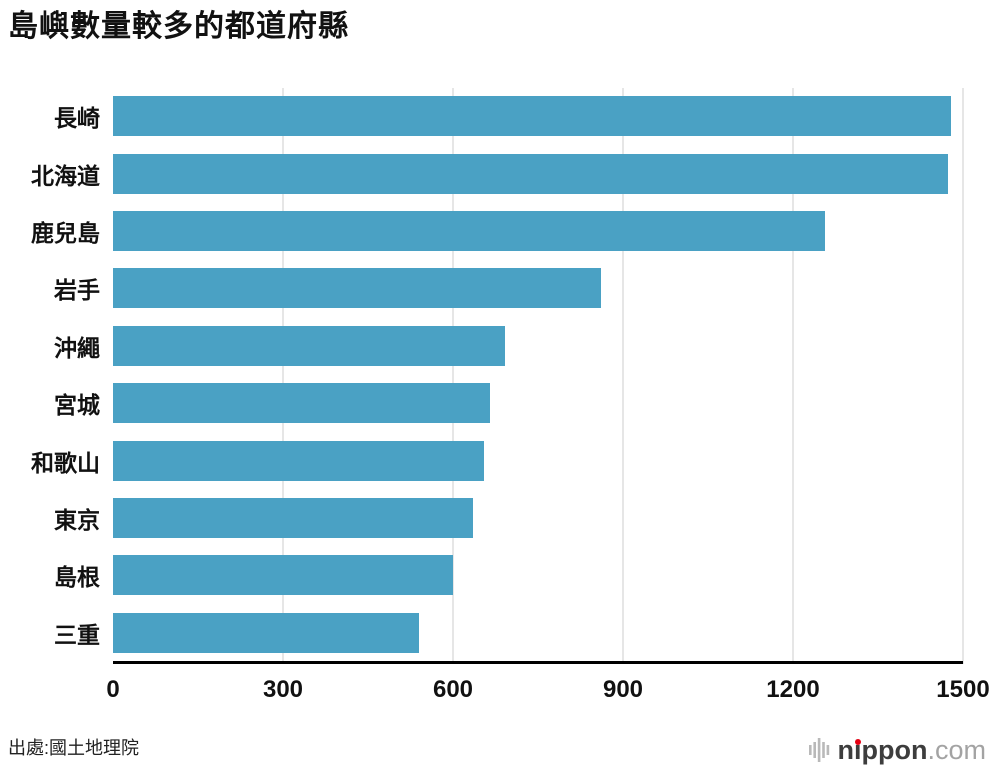 This screenshot has width=1000, height=766. I want to click on chart-row: 鹿兒島, so click(497, 230).